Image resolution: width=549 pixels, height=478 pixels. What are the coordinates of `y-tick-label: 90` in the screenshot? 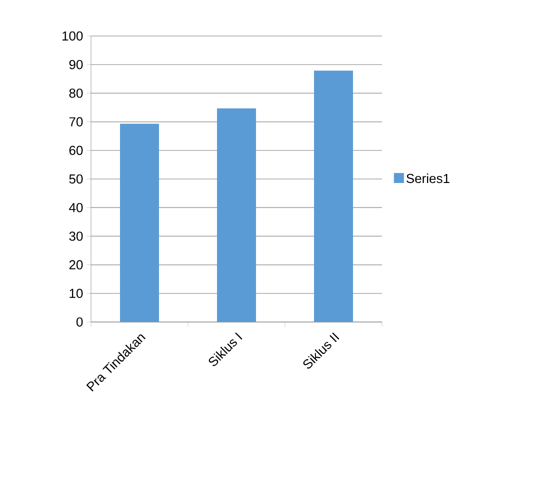 It's located at (76, 65).